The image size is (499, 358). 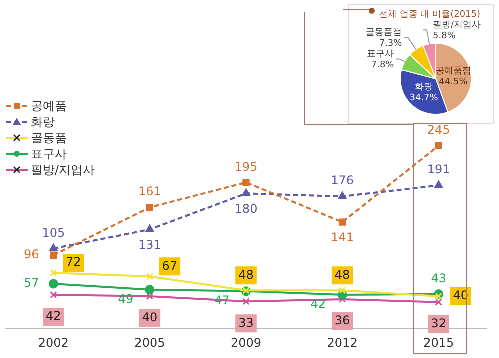 What do you see at coordinates (391, 44) in the screenshot?
I see `data-label: 7.3%` at bounding box center [391, 44].